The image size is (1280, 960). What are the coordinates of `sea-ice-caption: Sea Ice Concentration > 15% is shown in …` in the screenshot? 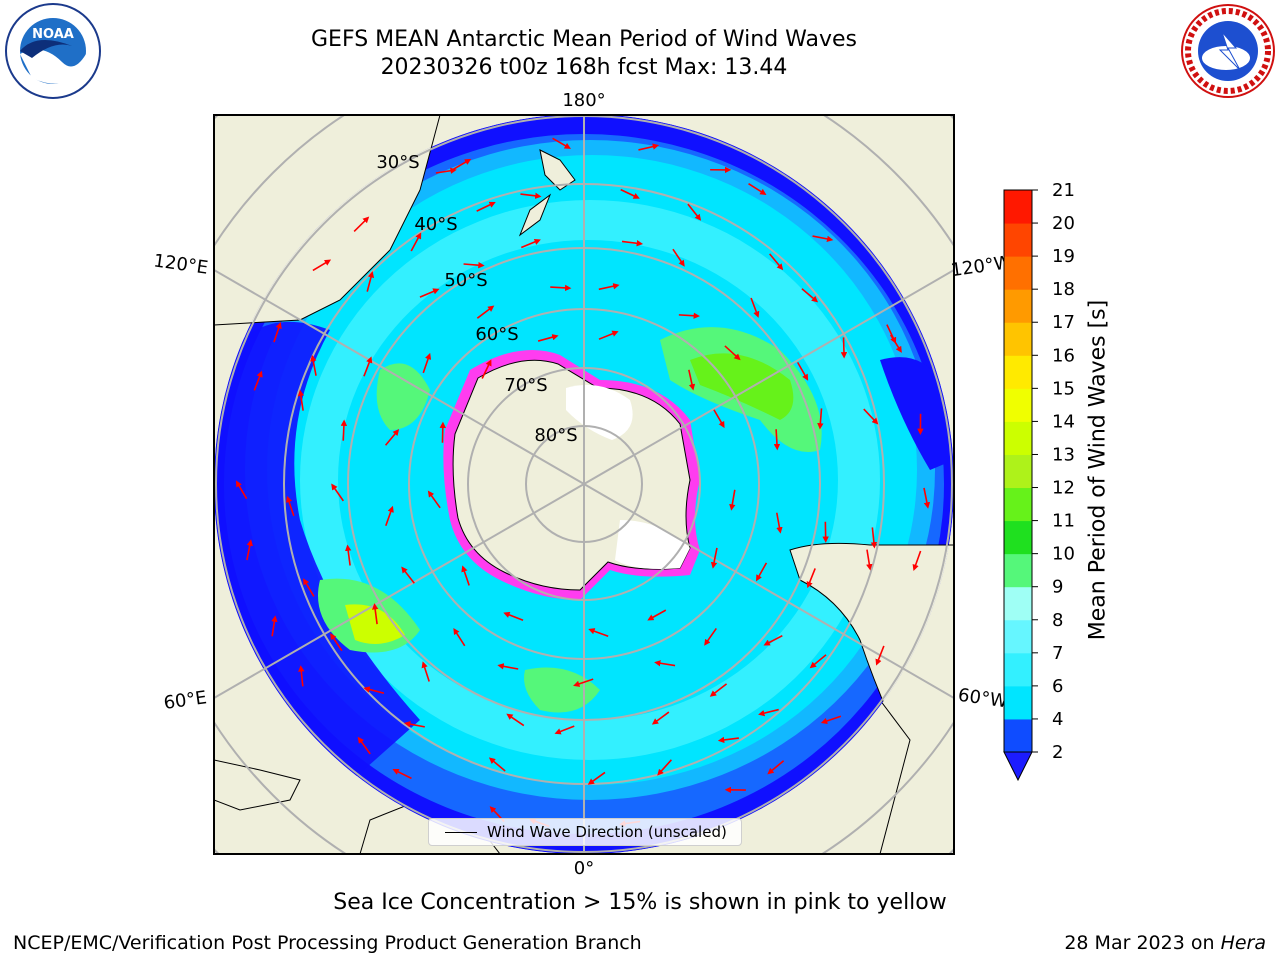 It's located at (640, 902).